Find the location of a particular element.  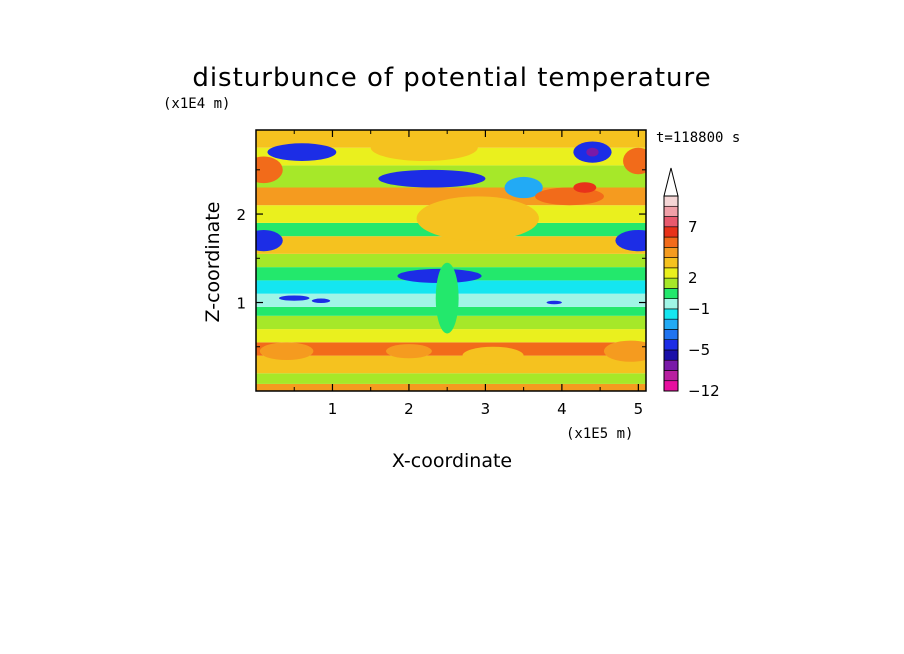

y-tick-label-0: 1 is located at coordinates (241, 304).